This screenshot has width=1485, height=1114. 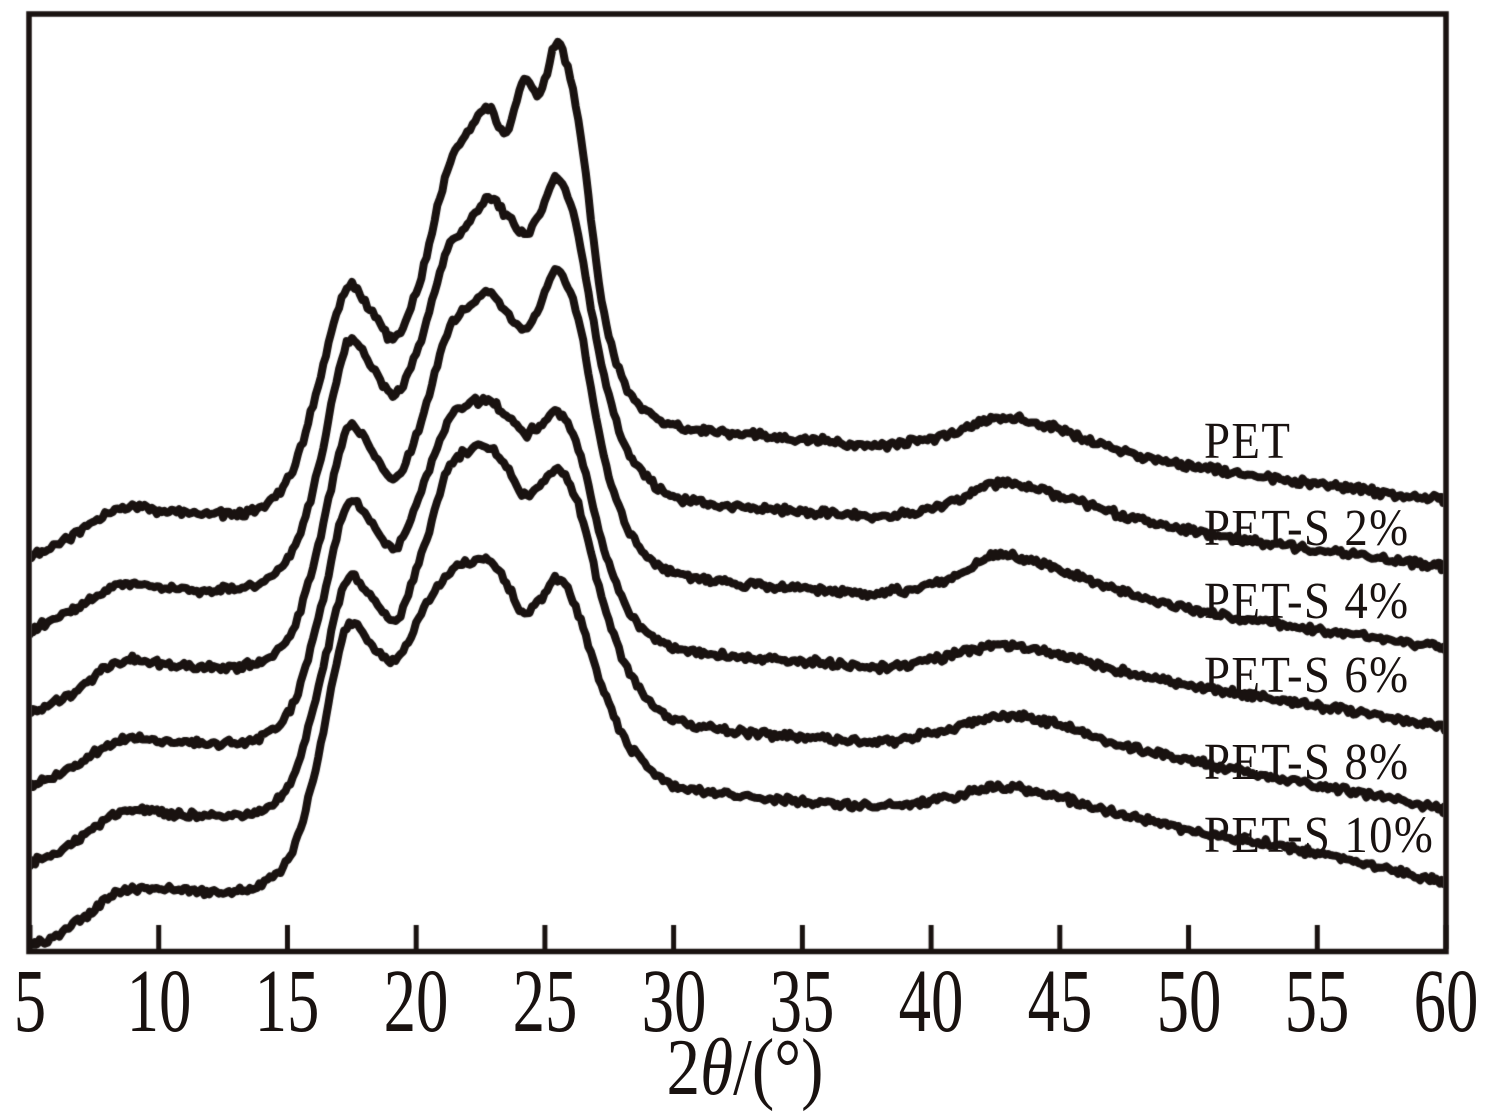 I want to click on x-tick-label-55: 55, so click(x=1317, y=1001).